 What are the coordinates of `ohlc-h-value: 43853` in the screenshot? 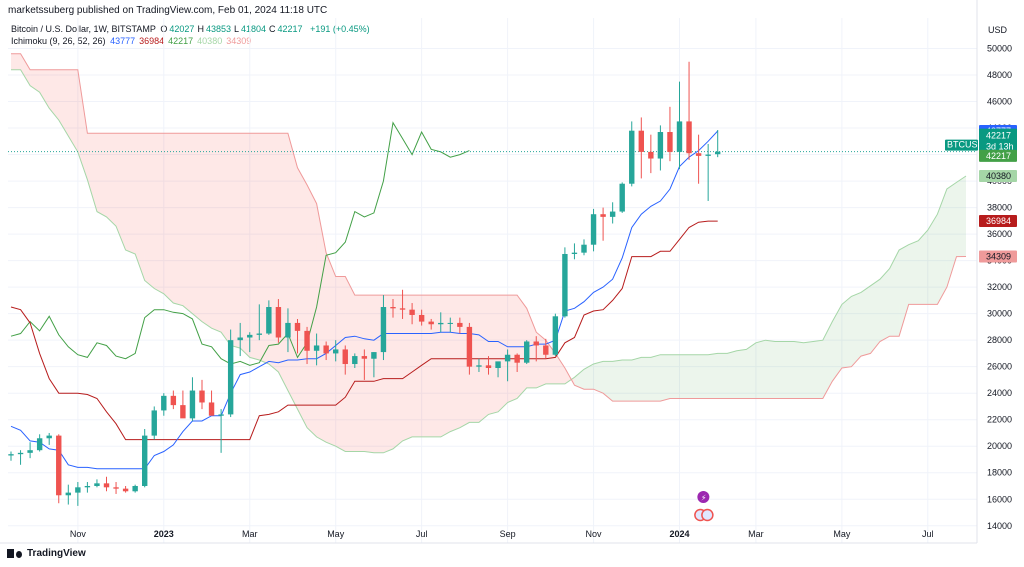 It's located at (218, 29).